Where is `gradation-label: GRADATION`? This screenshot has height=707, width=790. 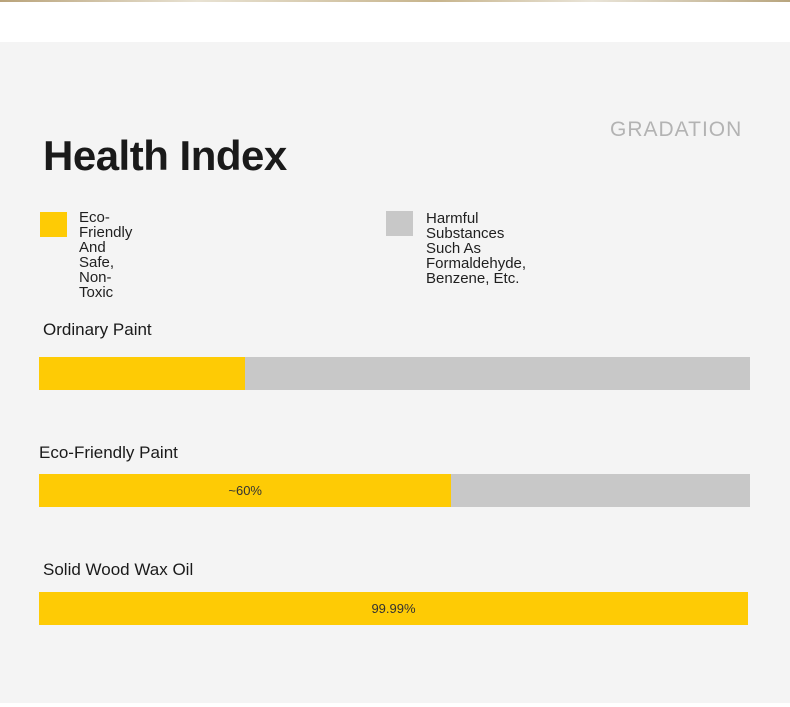 gradation-label: GRADATION is located at coordinates (676, 129).